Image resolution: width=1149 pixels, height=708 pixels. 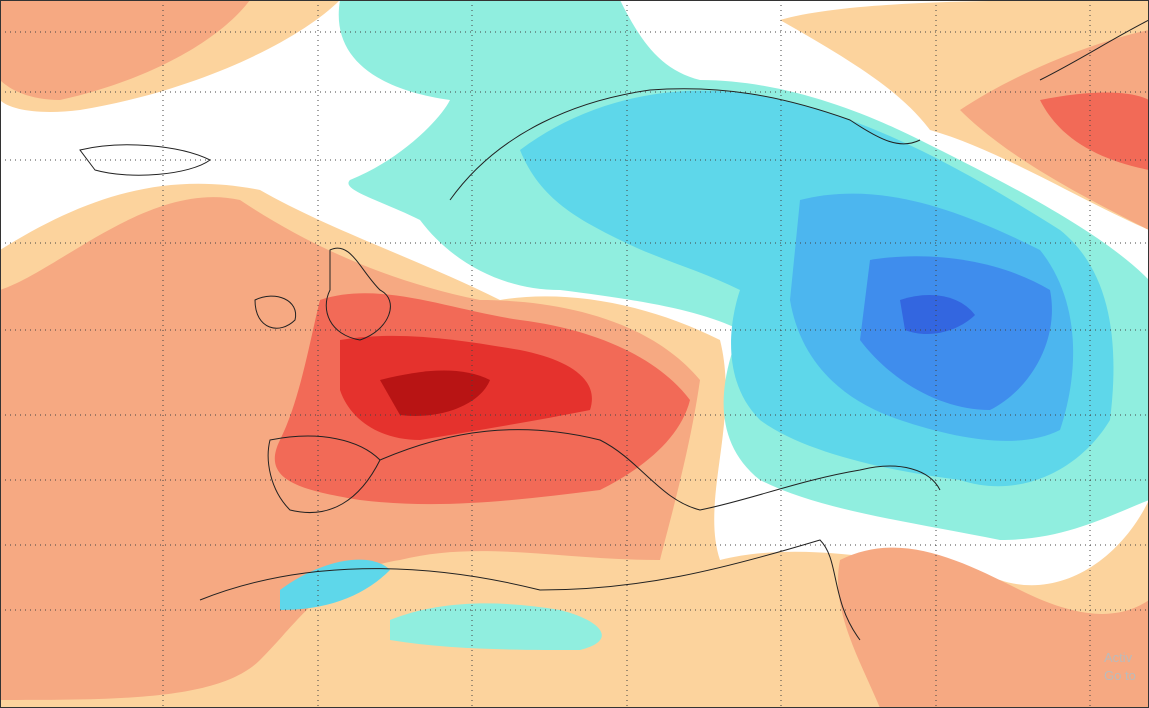 I want to click on cold-zone-moderate, so click(x=335, y=584).